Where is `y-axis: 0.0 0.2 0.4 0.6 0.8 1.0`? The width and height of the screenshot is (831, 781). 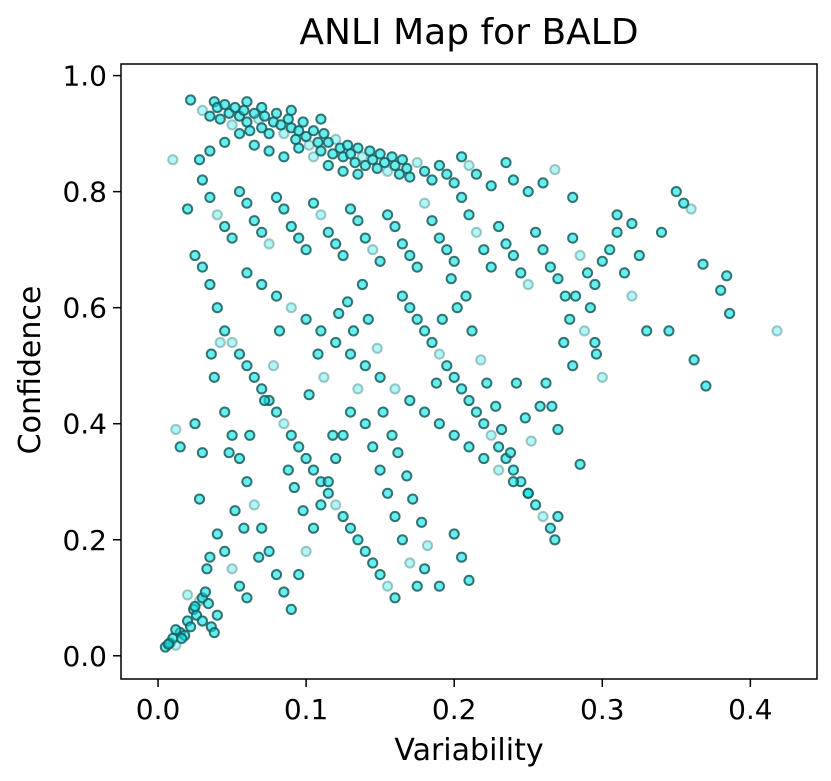
y-axis: 0.0 0.2 0.4 0.6 0.8 1.0 is located at coordinates (91, 366).